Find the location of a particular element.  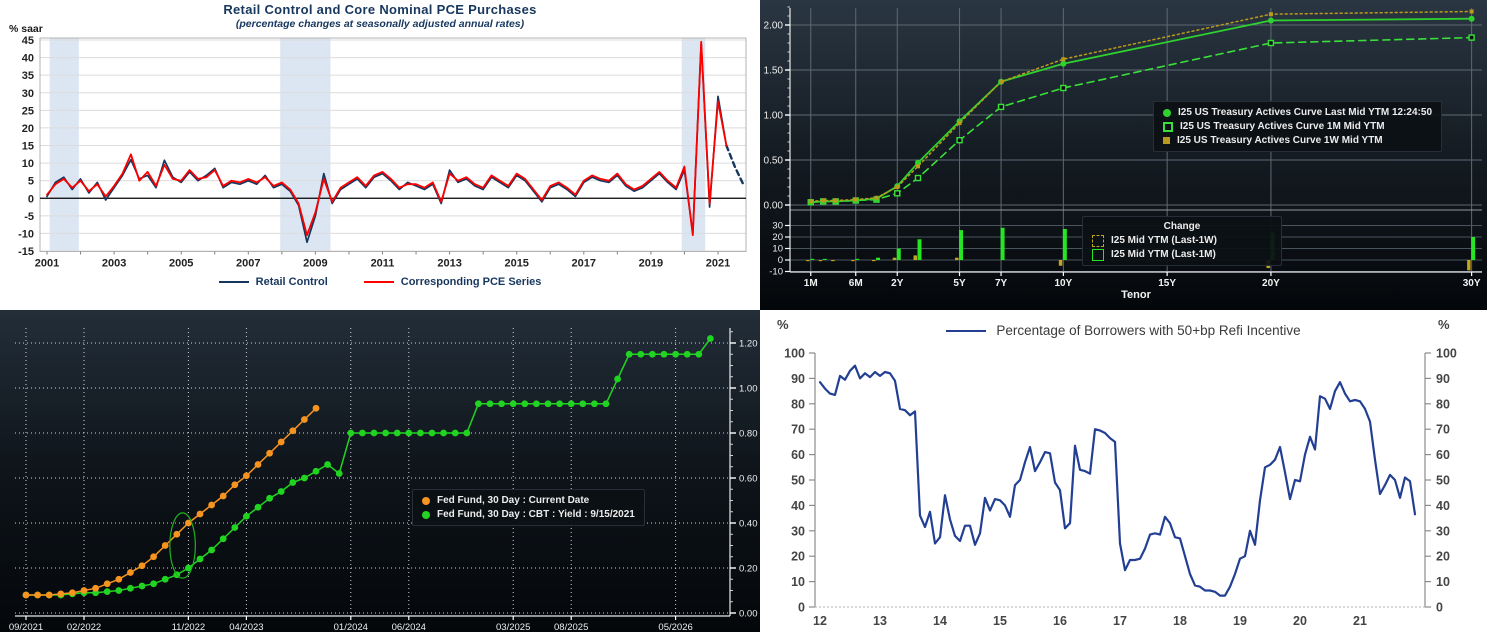

svg-text: 15 is located at coordinates (1000, 621).